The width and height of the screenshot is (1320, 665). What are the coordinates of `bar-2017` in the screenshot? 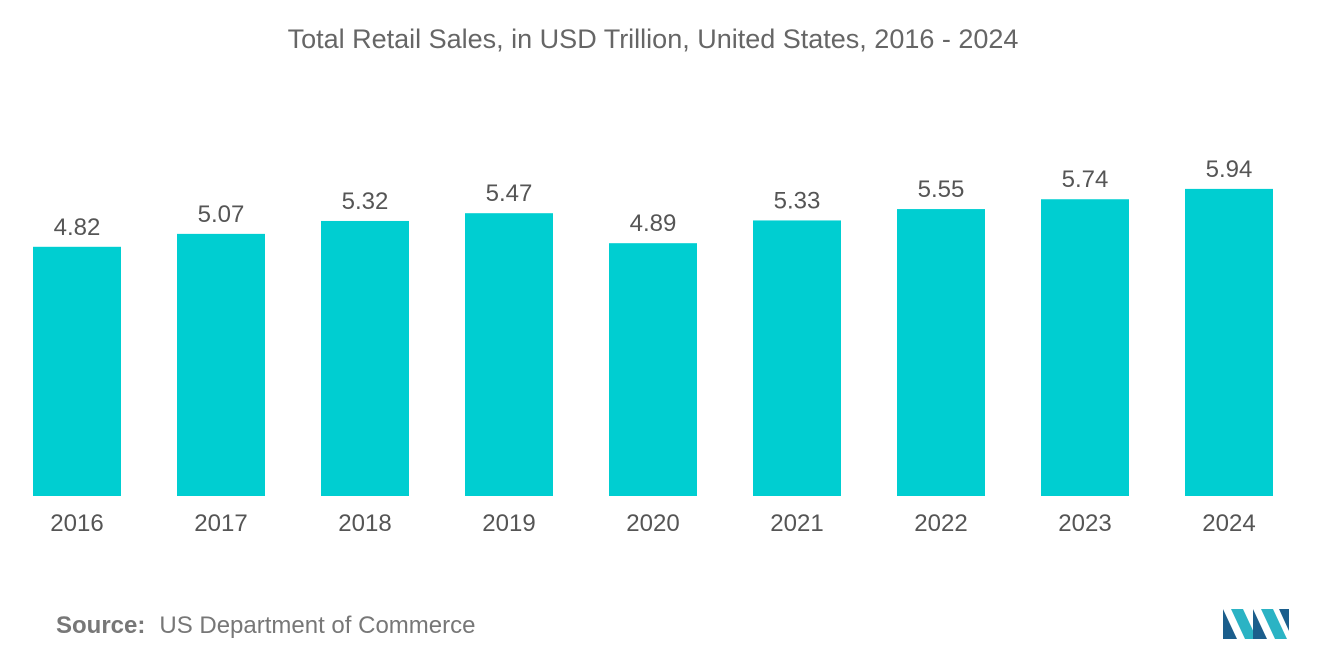 It's located at (221, 365).